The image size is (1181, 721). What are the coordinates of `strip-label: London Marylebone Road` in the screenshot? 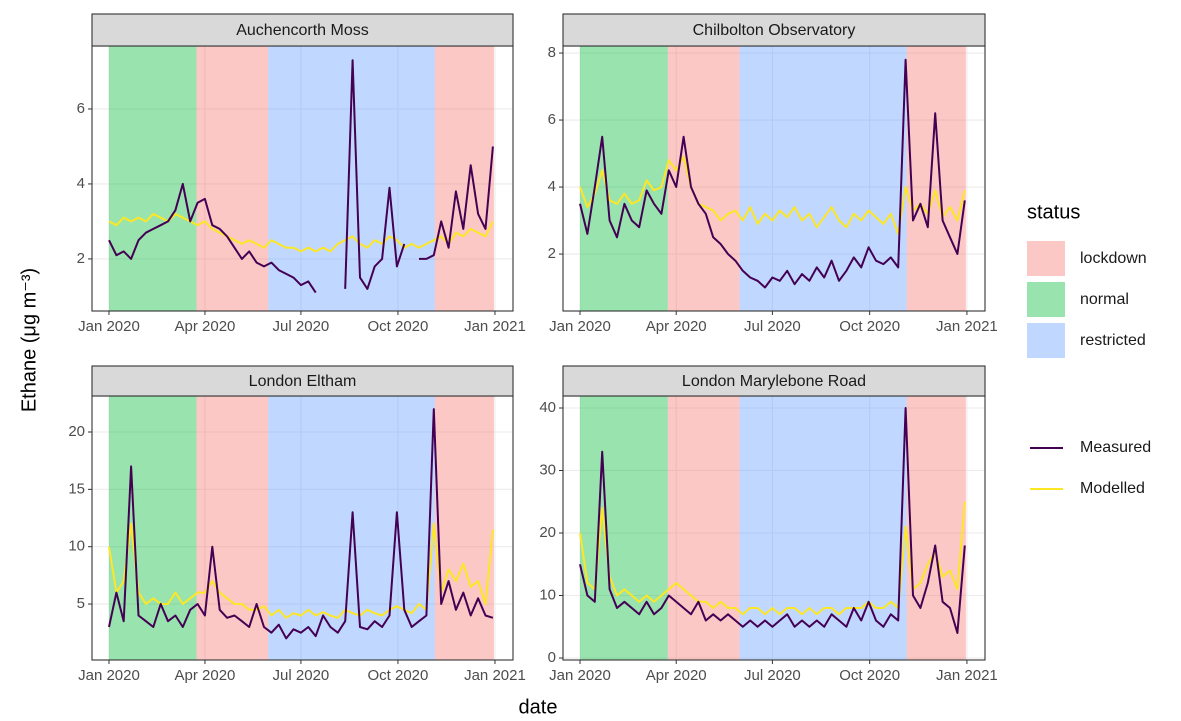 It's located at (774, 381).